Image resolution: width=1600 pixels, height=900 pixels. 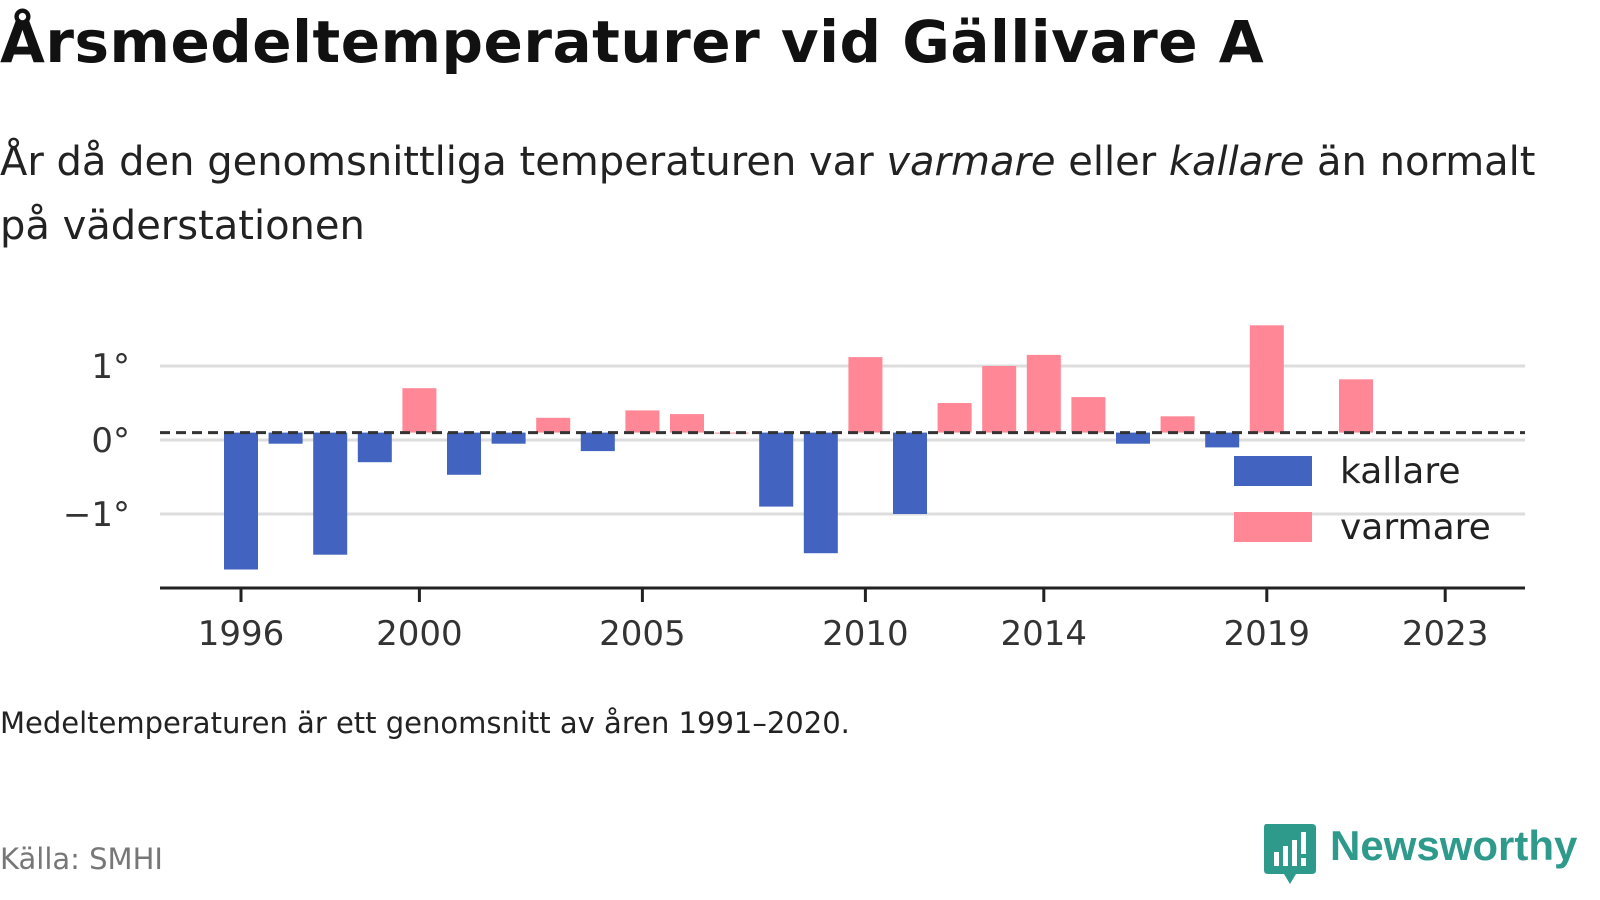 What do you see at coordinates (419, 634) in the screenshot?
I see `x-tick-label: 2000` at bounding box center [419, 634].